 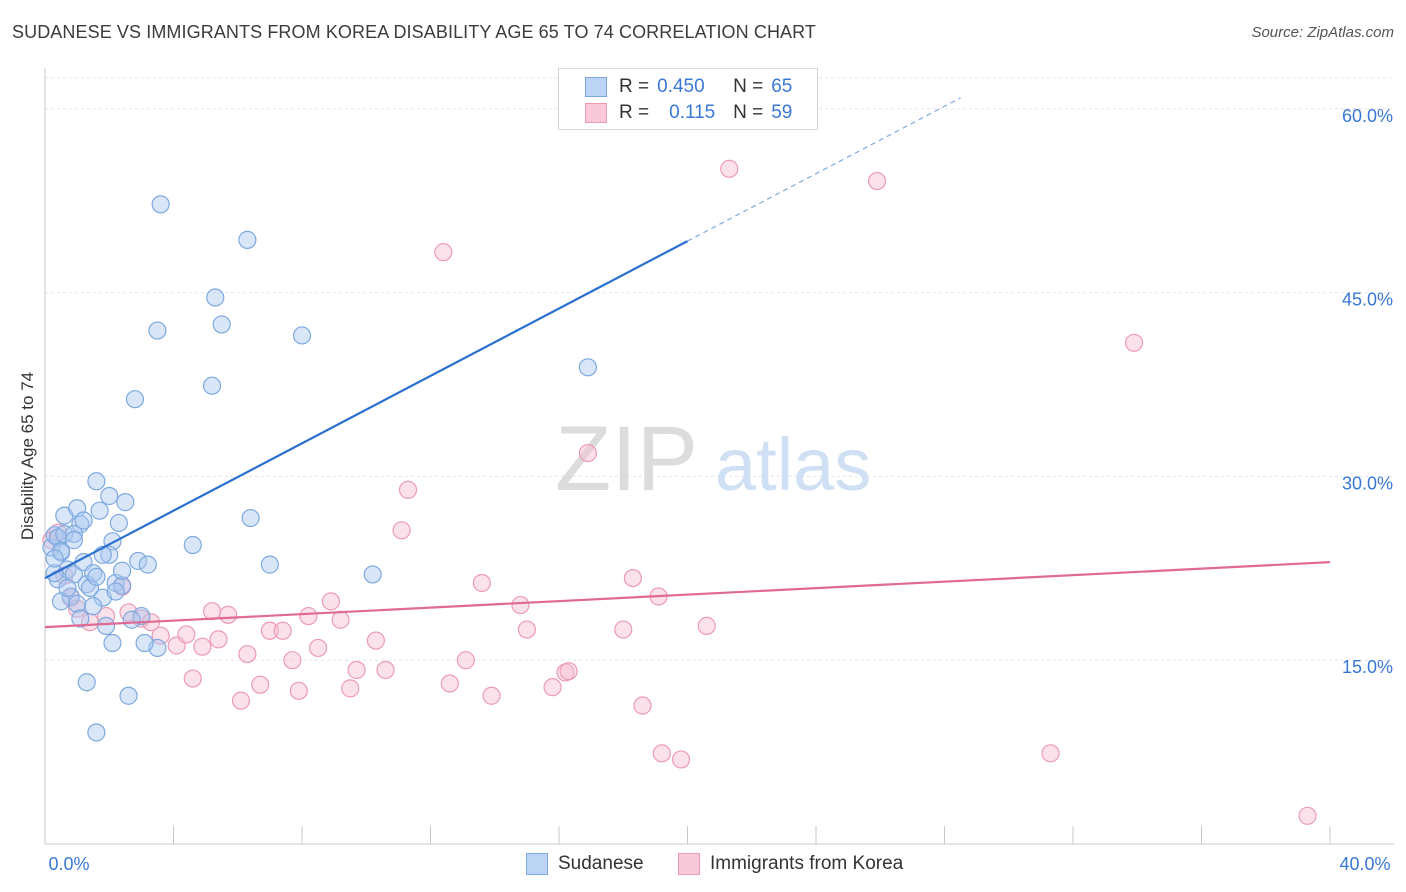 I want to click on legend-r-value: 0.115, so click(x=692, y=112).